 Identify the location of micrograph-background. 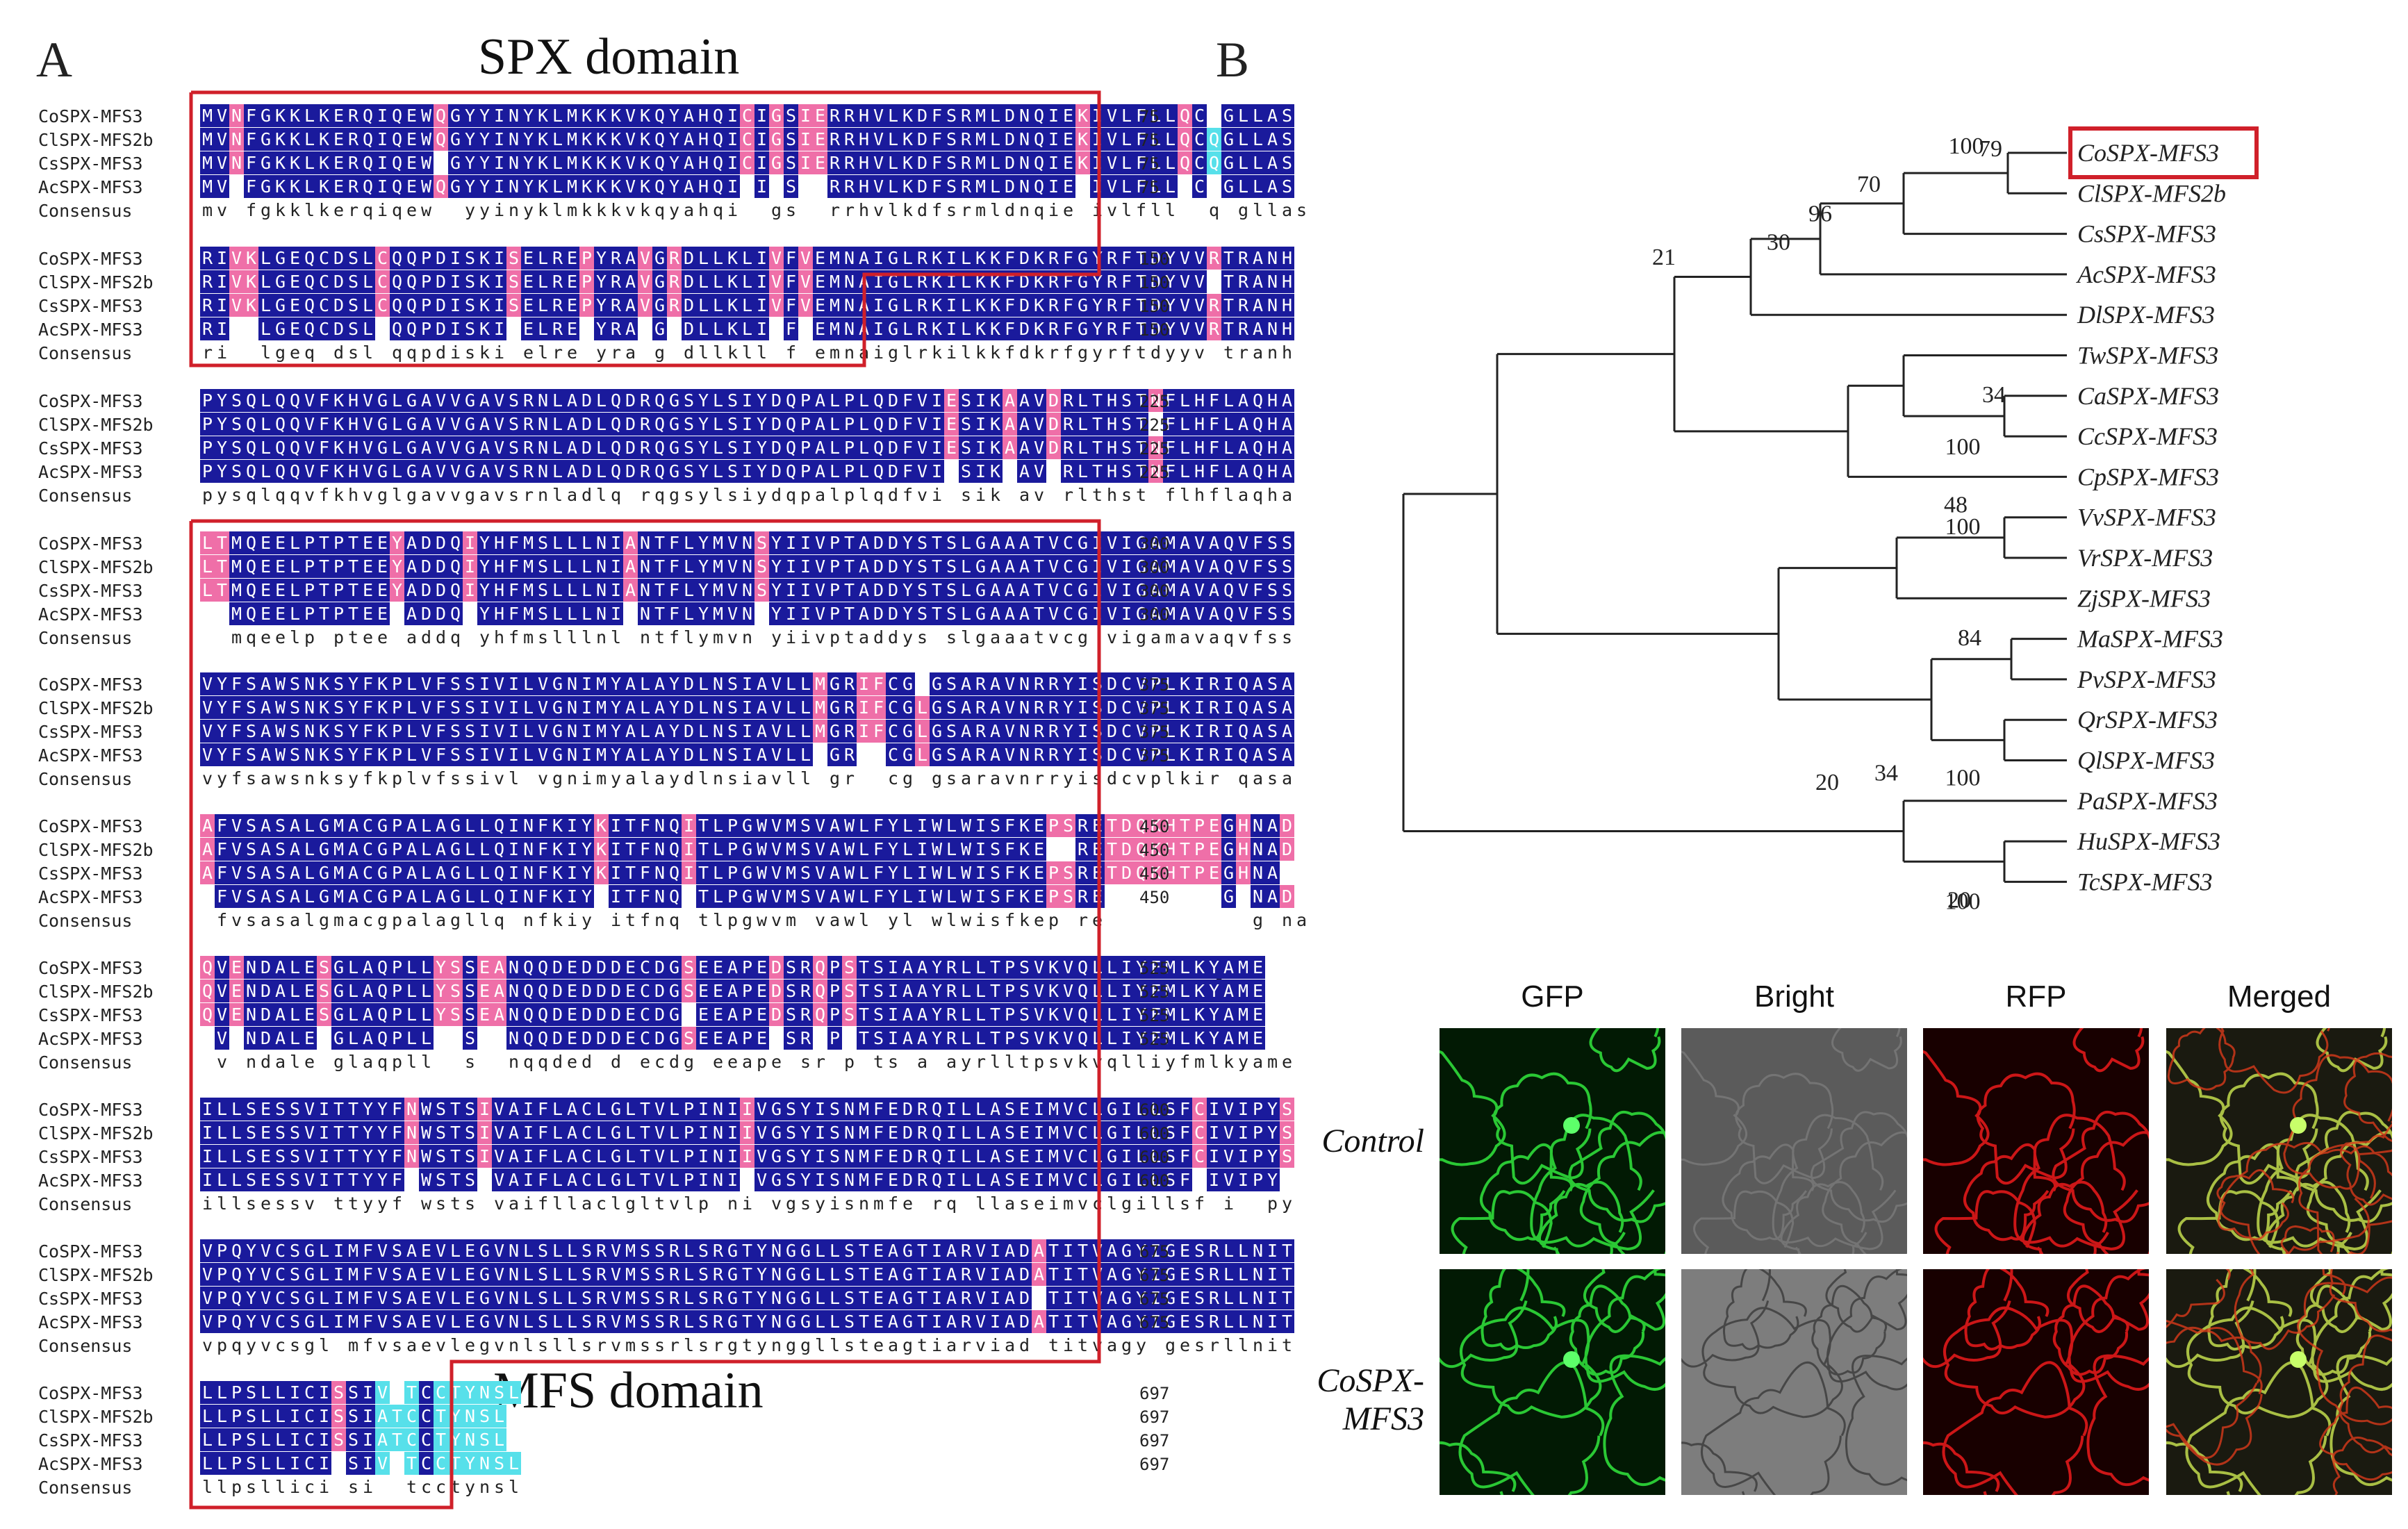
(1794, 1141).